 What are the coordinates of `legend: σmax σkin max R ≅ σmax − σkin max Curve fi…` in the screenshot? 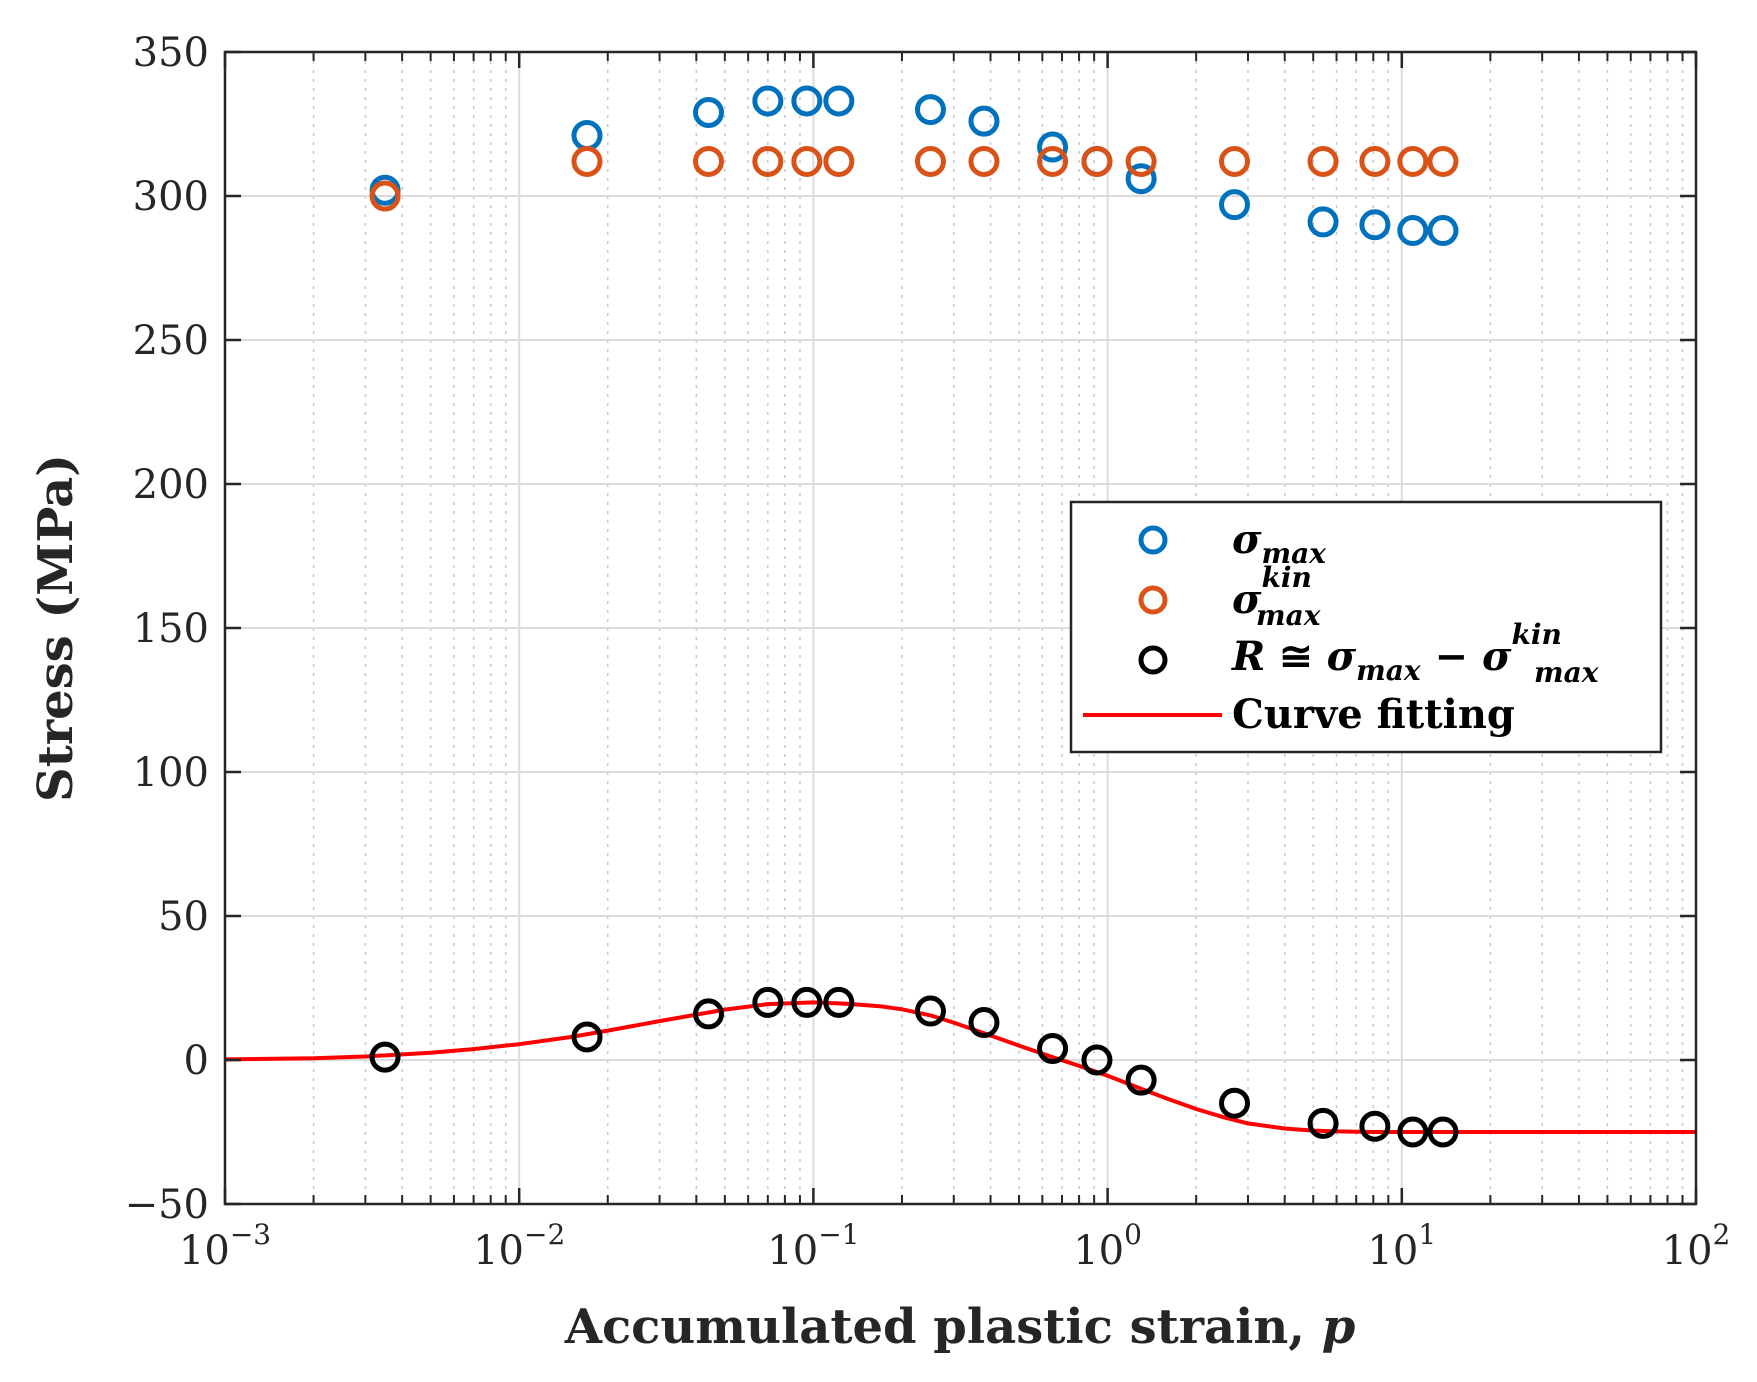 It's located at (1366, 627).